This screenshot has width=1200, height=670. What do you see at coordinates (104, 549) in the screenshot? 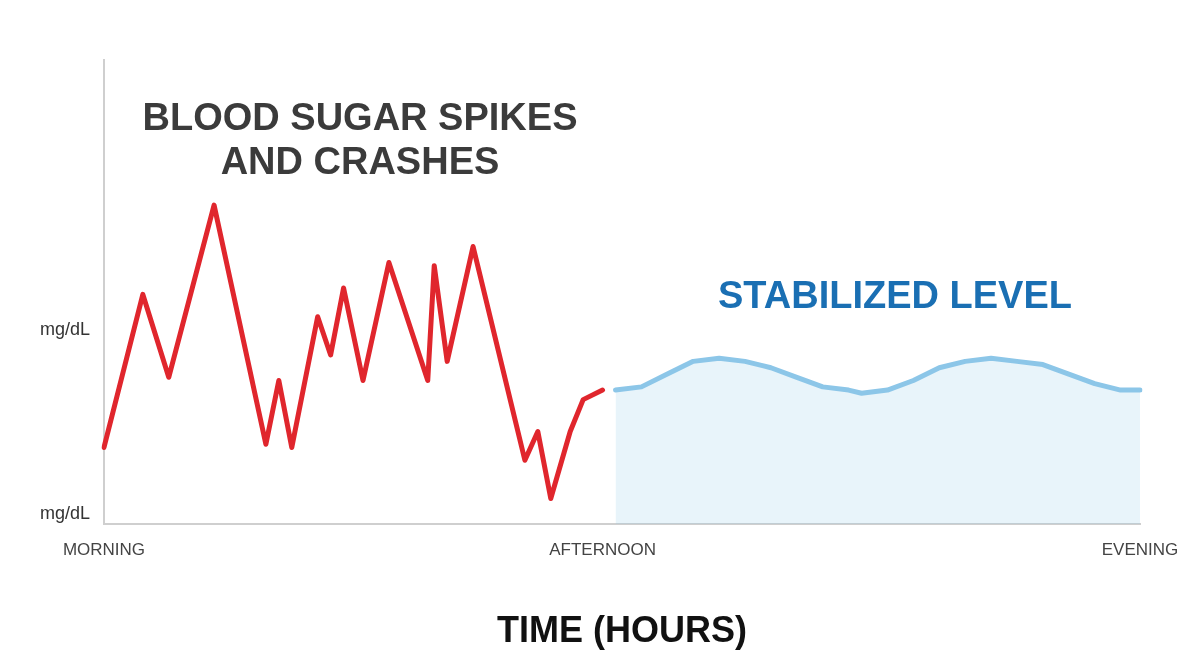
I see `x-tick-label: MORNING` at bounding box center [104, 549].